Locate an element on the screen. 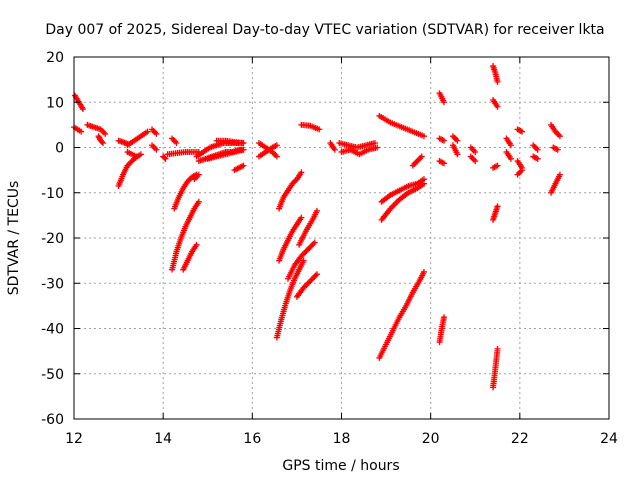 This screenshot has width=640, height=480. x-tick-label: 12 is located at coordinates (74, 439).